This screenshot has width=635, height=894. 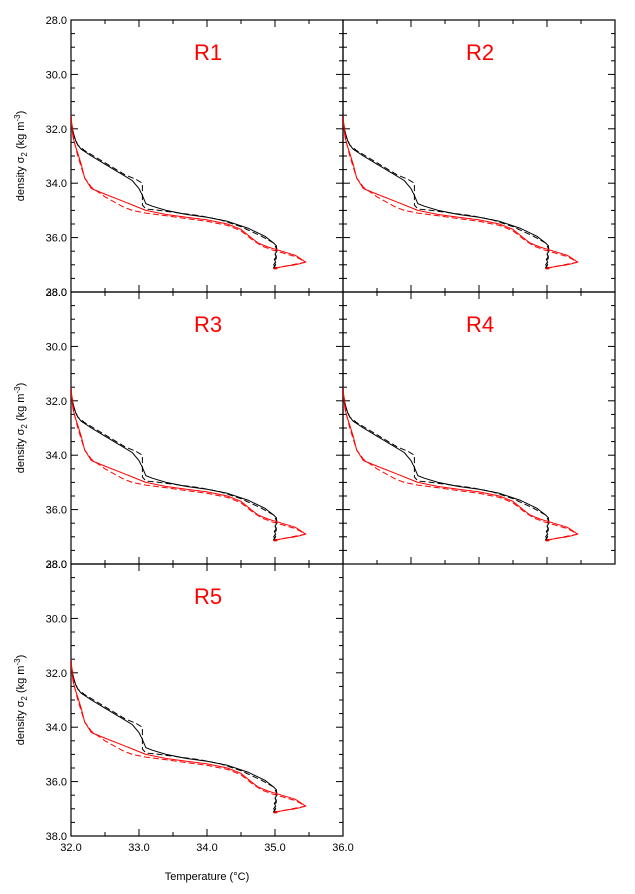 I want to click on x-axis-label: Temperature (°C), so click(x=207, y=877).